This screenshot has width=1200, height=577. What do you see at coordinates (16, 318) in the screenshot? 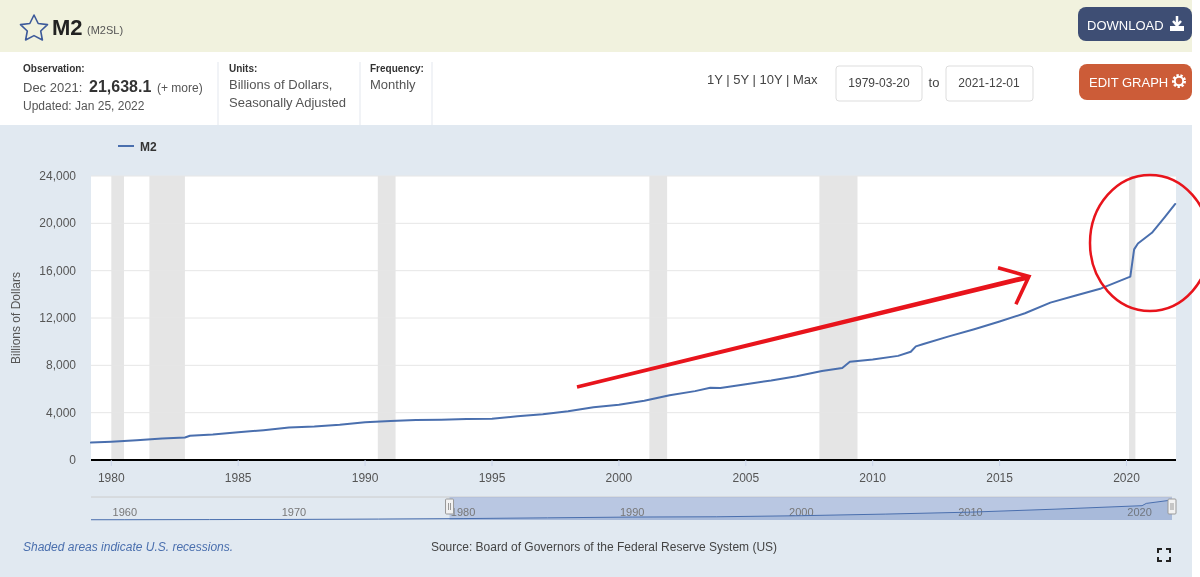
I see `y-axis-title: Billions of Dollars` at bounding box center [16, 318].